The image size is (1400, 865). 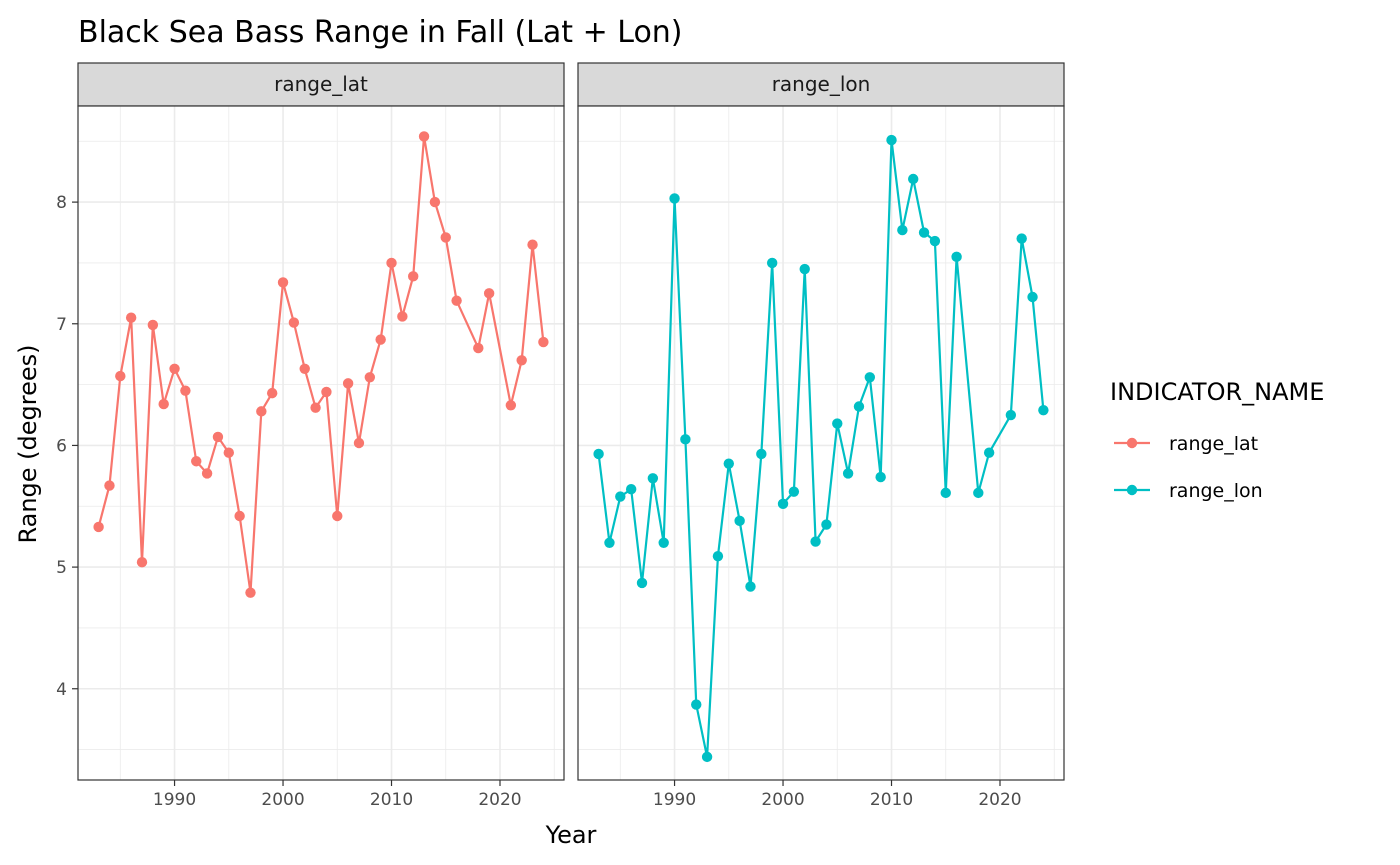 I want to click on facet-strip-label: range_lat, so click(x=321, y=84).